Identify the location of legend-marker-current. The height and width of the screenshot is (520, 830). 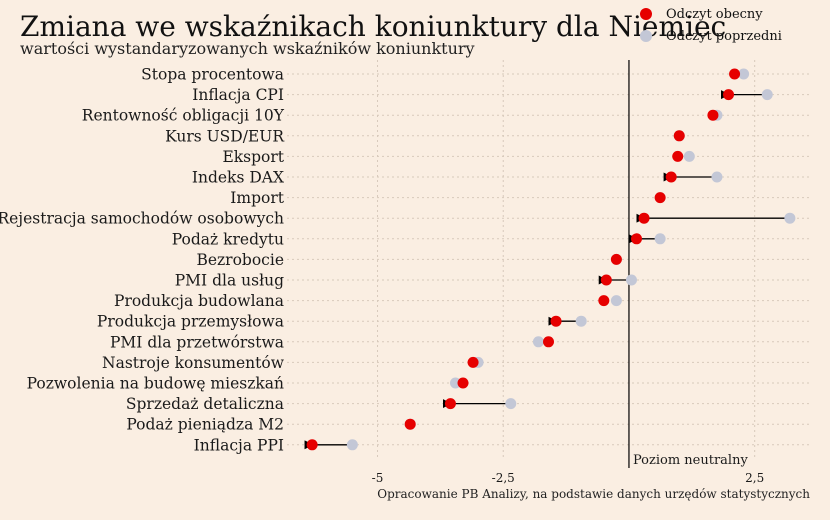
(646, 14).